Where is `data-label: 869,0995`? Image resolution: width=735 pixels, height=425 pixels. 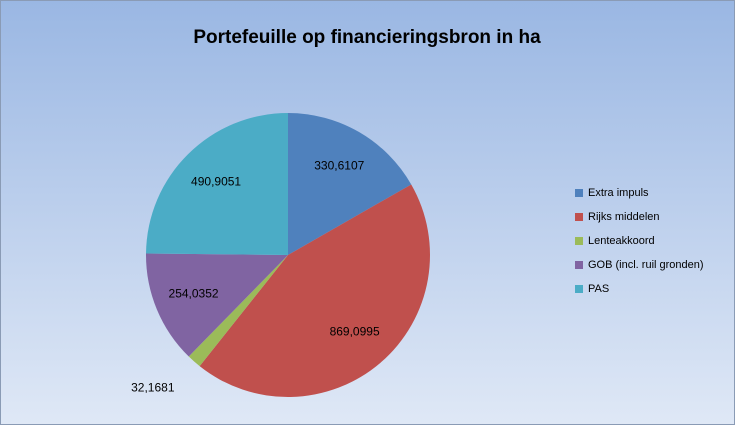 data-label: 869,0995 is located at coordinates (355, 332).